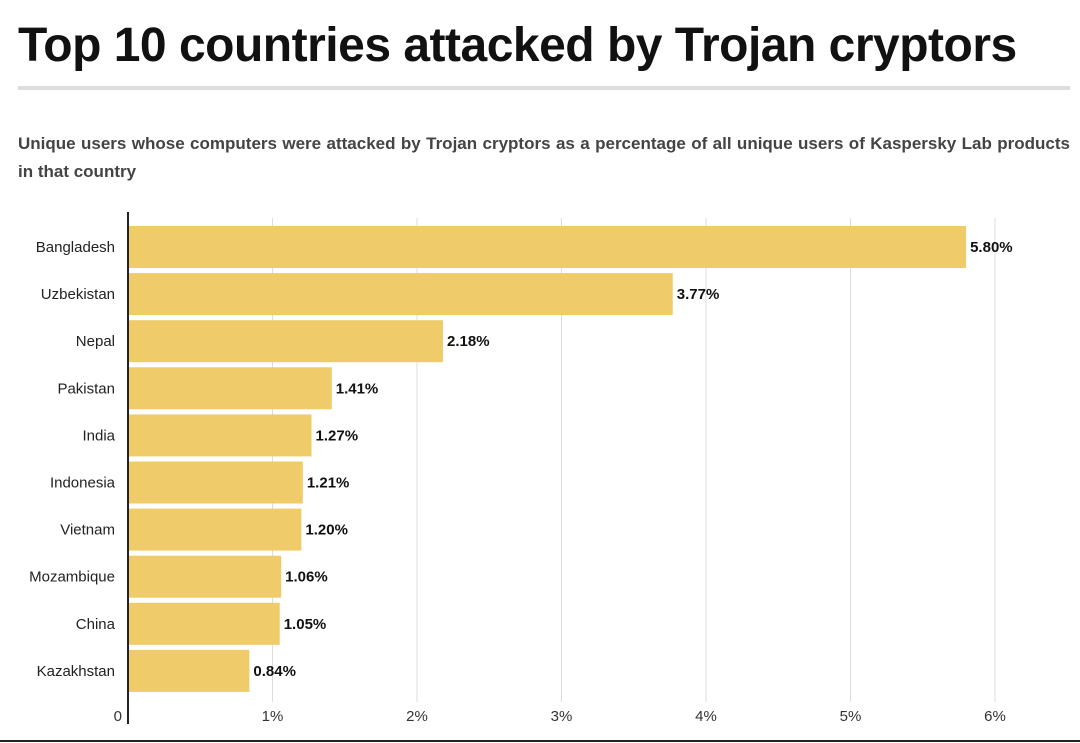  I want to click on x-tick-label: 6%, so click(995, 716).